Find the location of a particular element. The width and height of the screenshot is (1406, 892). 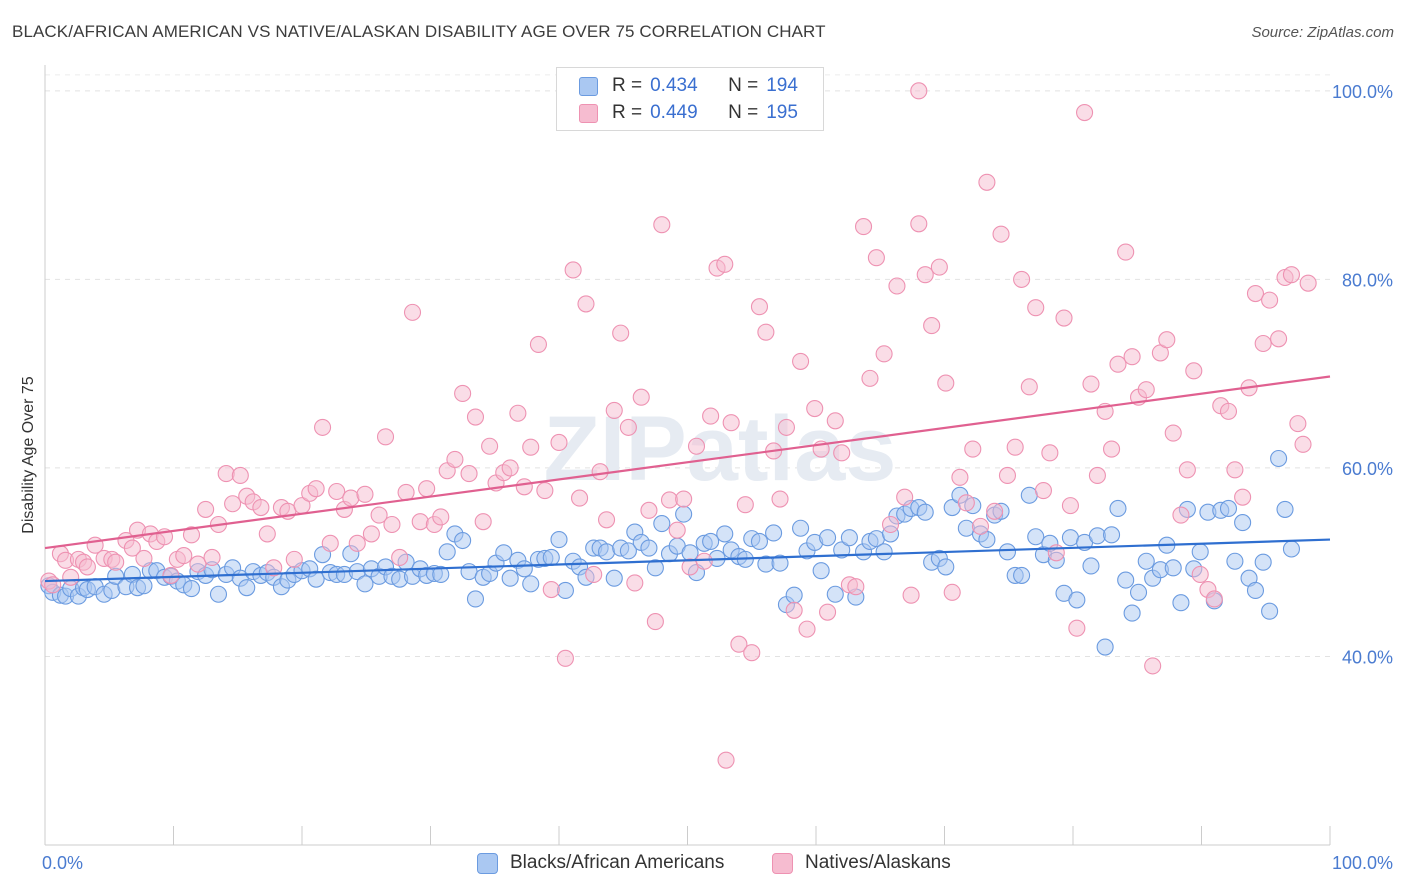

y-tick-label: 80.0% is located at coordinates (1367, 280).